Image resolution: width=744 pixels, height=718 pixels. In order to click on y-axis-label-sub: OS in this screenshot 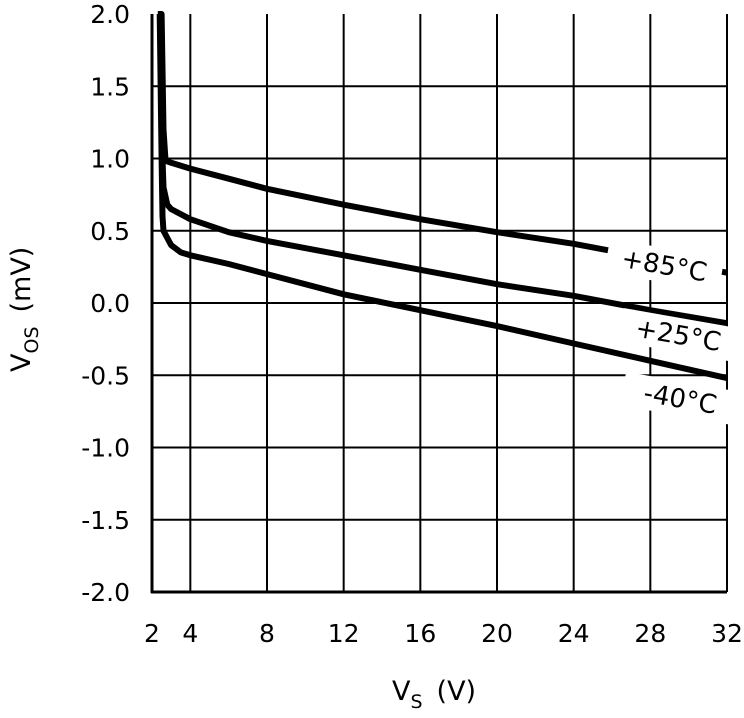, I will do `click(32, 340)`.